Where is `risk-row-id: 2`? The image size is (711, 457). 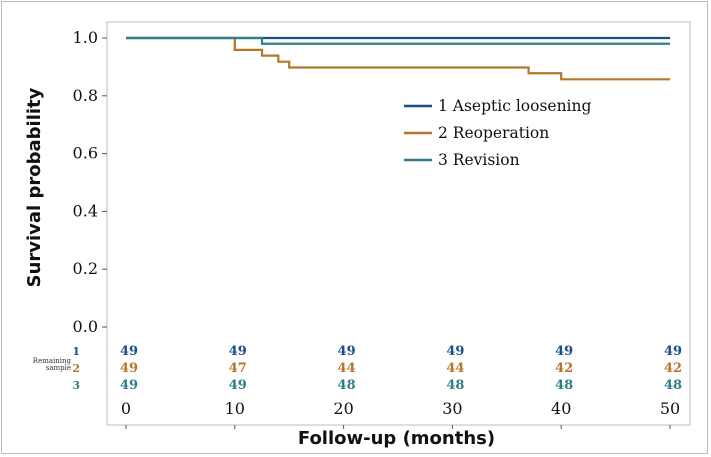
risk-row-id: 2 is located at coordinates (76, 368).